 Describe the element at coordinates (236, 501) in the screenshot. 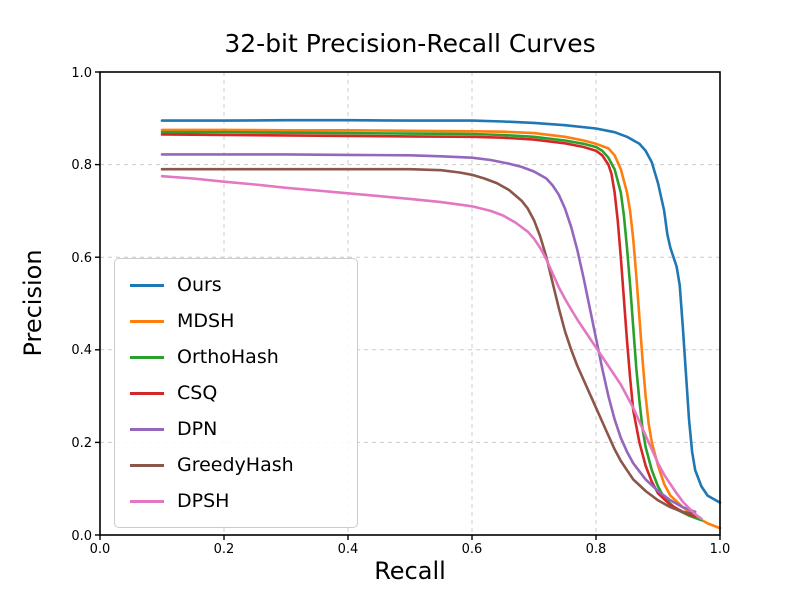

I see `legend-item: DPSH` at that location.